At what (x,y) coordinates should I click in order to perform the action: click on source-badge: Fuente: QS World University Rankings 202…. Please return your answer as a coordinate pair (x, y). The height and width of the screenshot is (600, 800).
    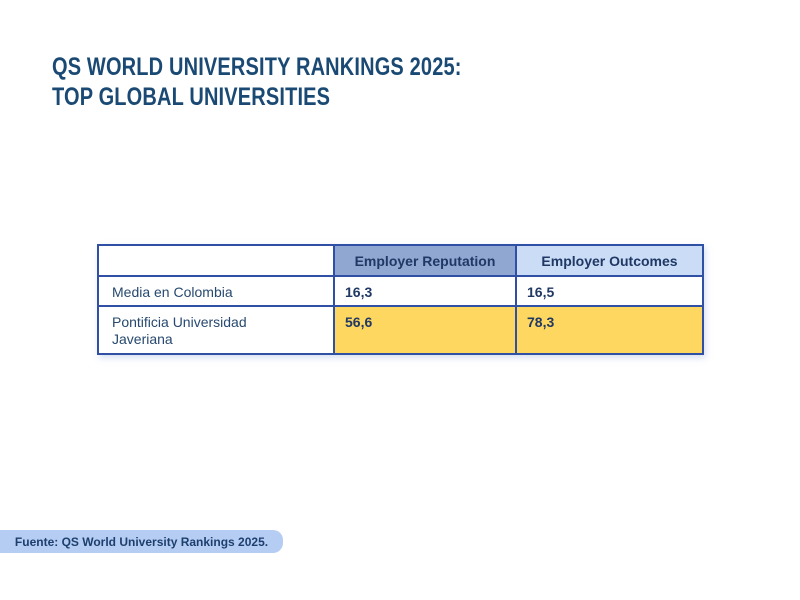
    Looking at the image, I should click on (141, 541).